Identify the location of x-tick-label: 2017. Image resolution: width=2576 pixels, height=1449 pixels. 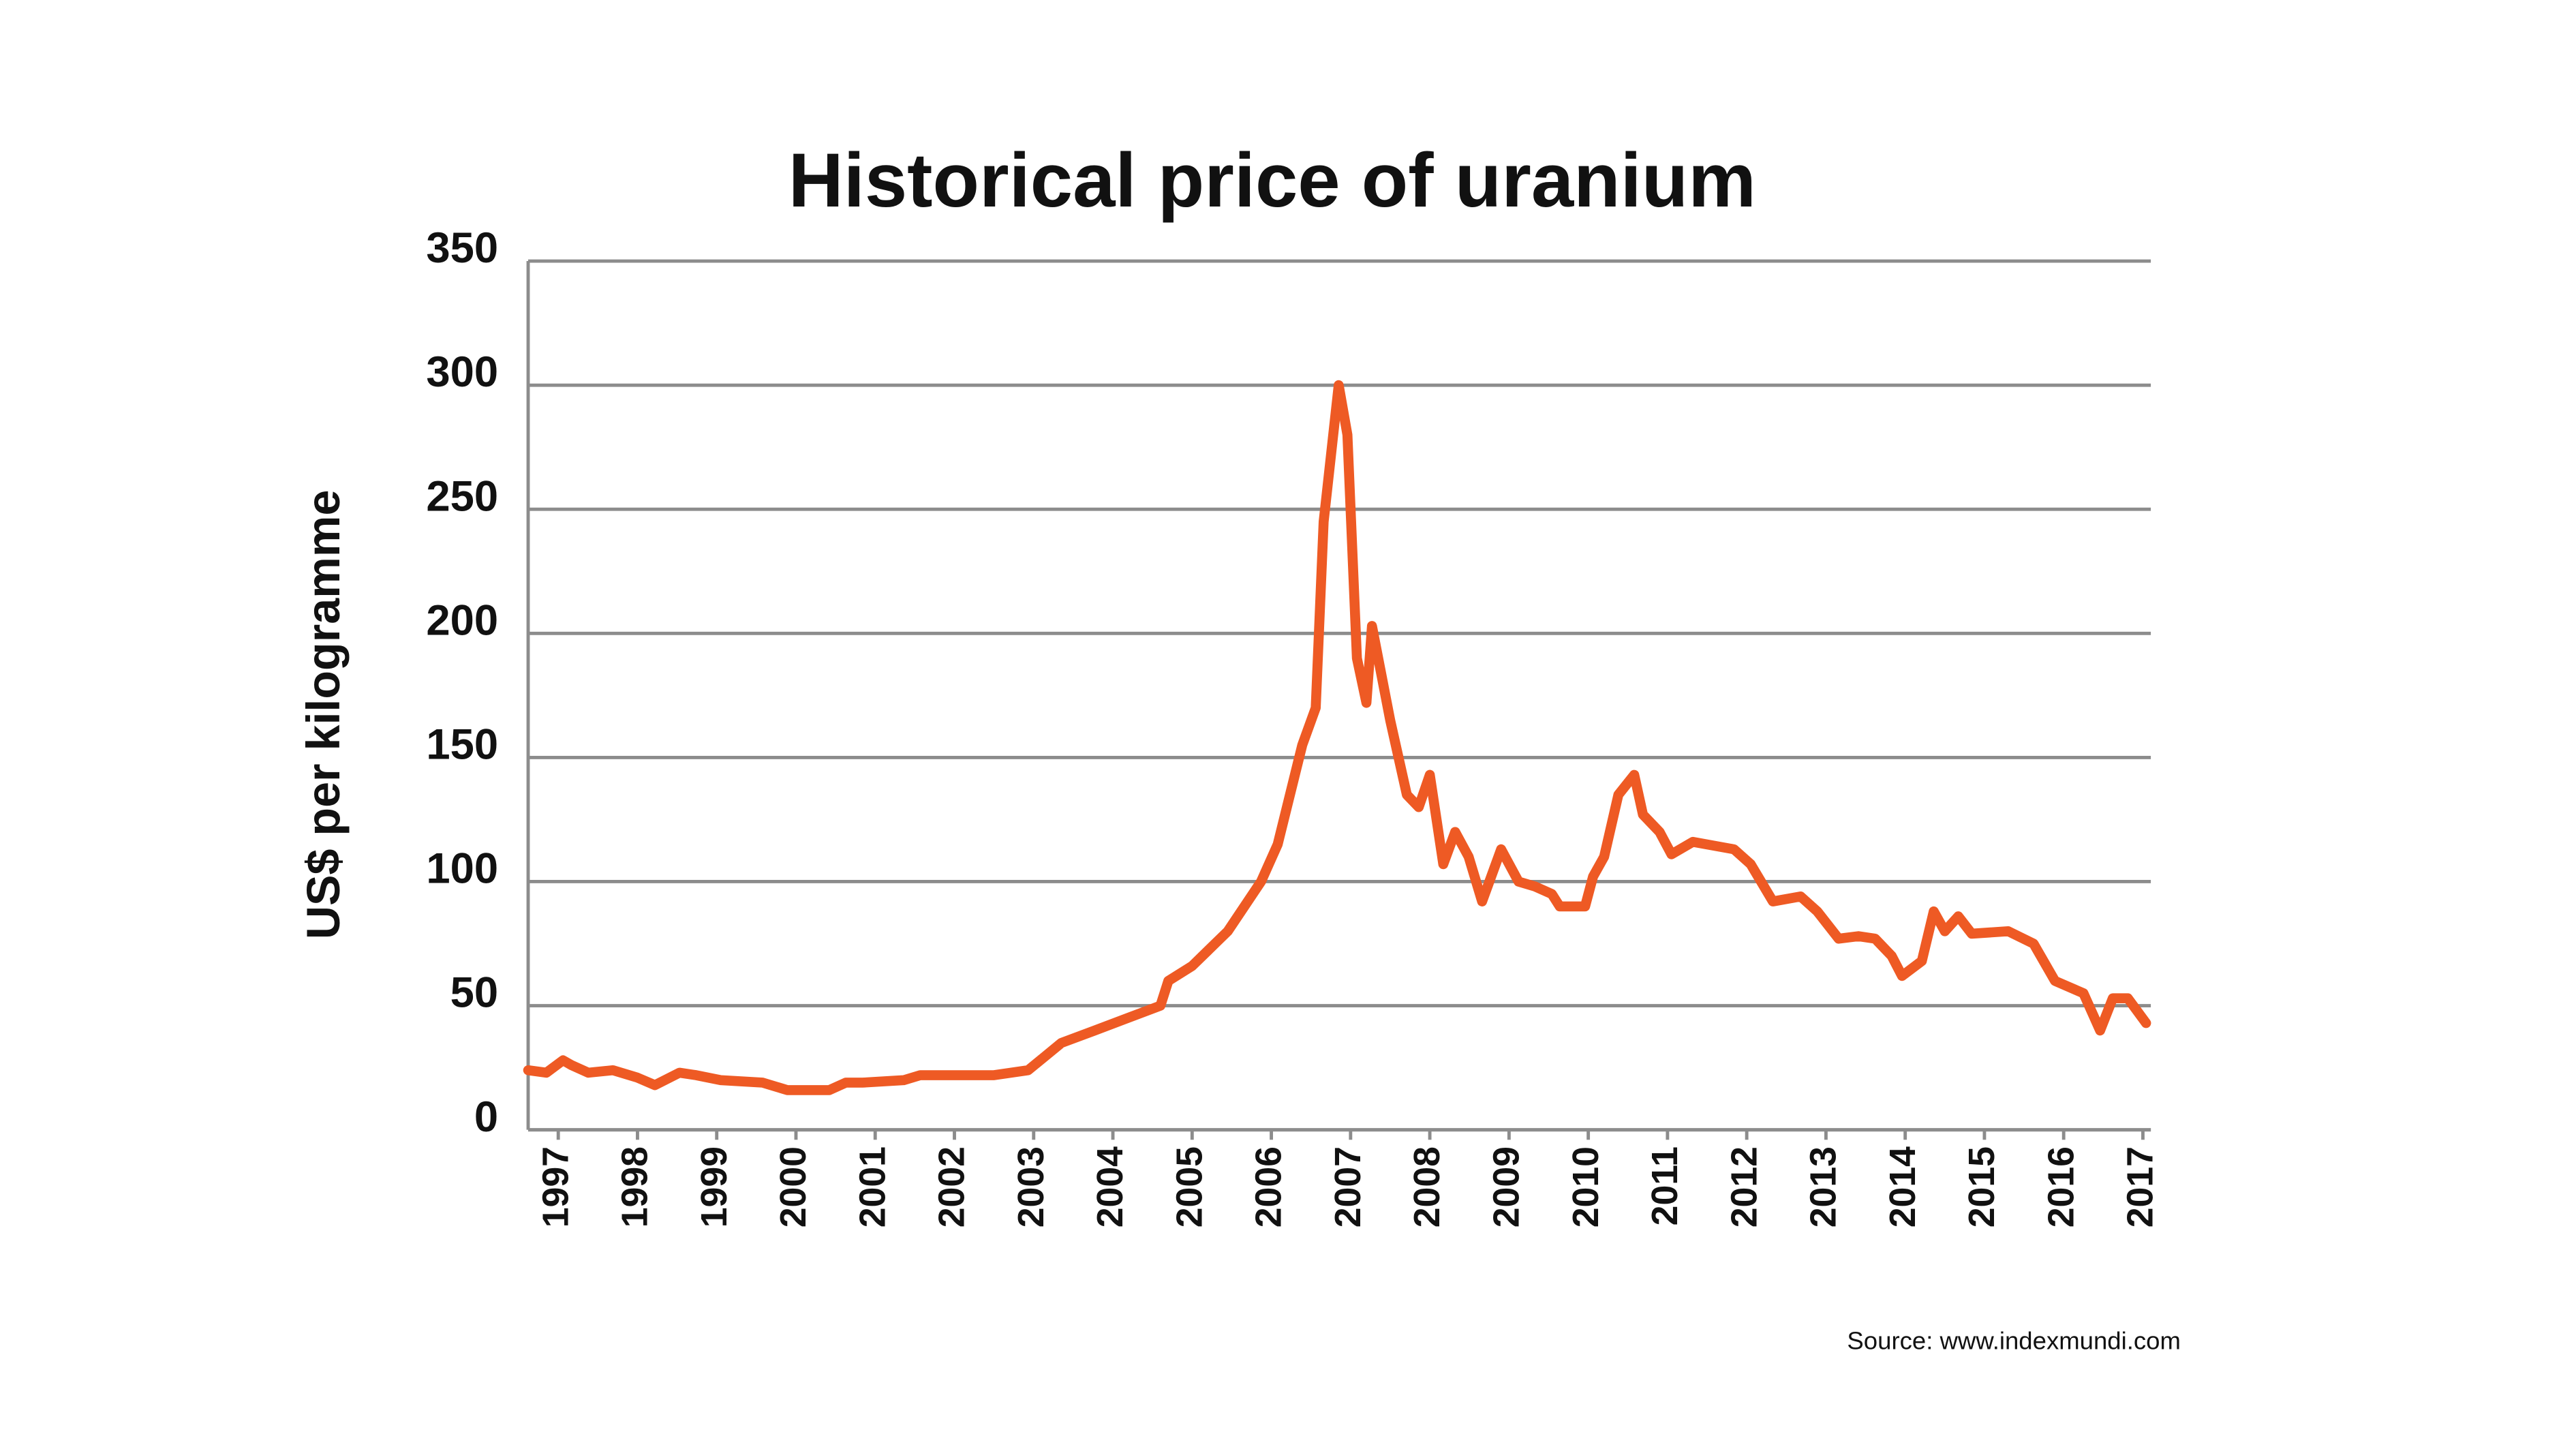
(2140, 1186).